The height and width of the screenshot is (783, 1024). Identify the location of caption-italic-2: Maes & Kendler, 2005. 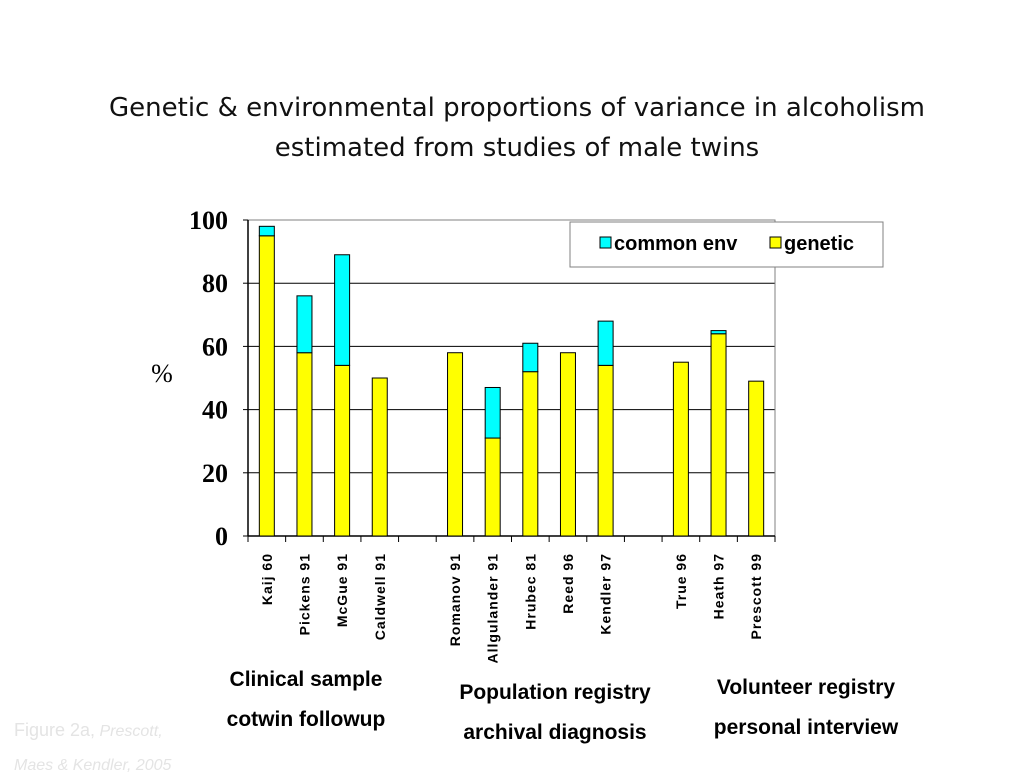
(93, 765).